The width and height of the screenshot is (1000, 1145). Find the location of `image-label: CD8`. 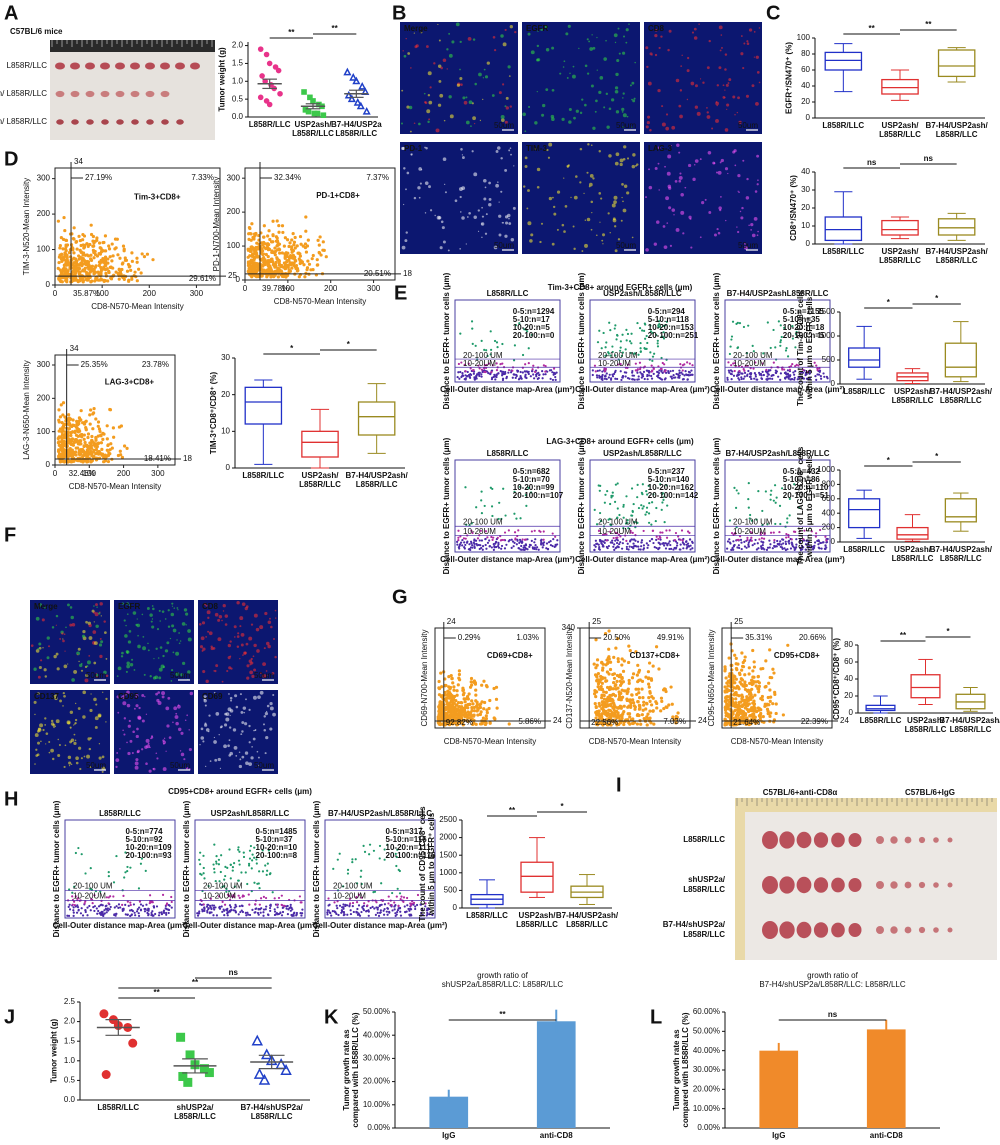

image-label: CD8 is located at coordinates (656, 28).